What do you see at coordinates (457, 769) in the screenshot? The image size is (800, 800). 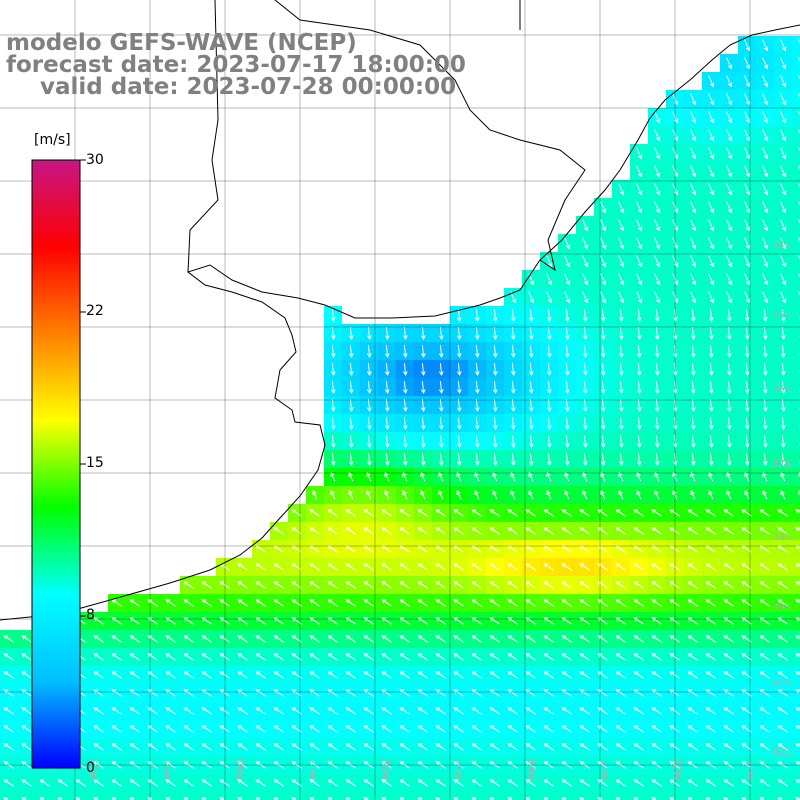 I see `lon-label: 55W` at bounding box center [457, 769].